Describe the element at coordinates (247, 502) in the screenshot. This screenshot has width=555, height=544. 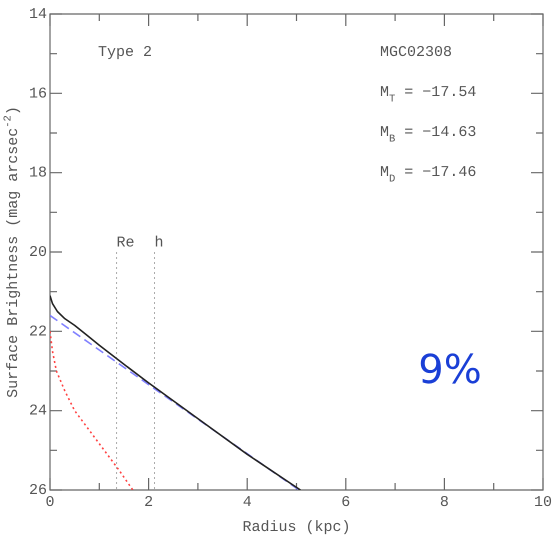
I see `x-tick-label: 4` at that location.